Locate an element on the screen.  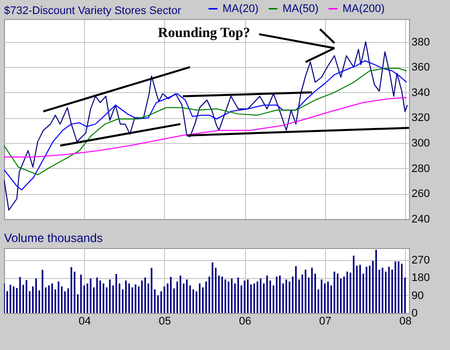
y-tick-label: 180 is located at coordinates (421, 278).